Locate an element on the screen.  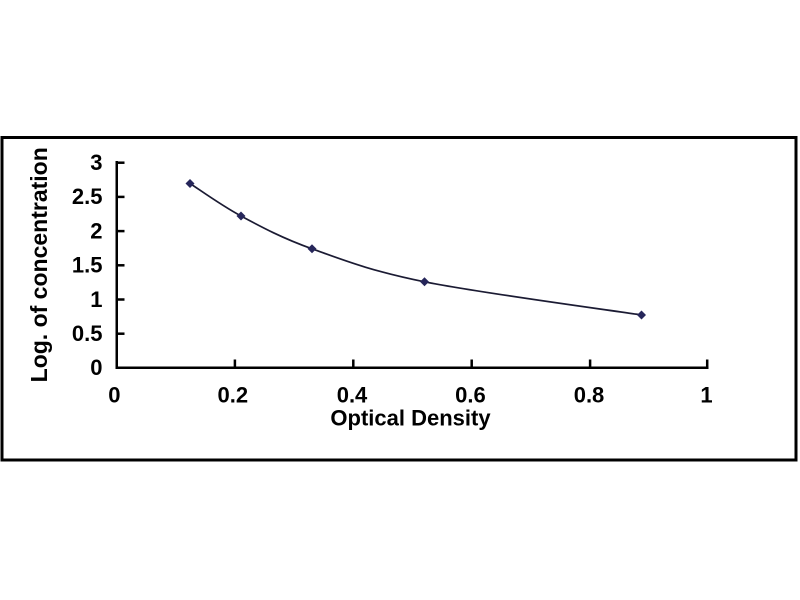
svg-text: 3 is located at coordinates (96, 162).